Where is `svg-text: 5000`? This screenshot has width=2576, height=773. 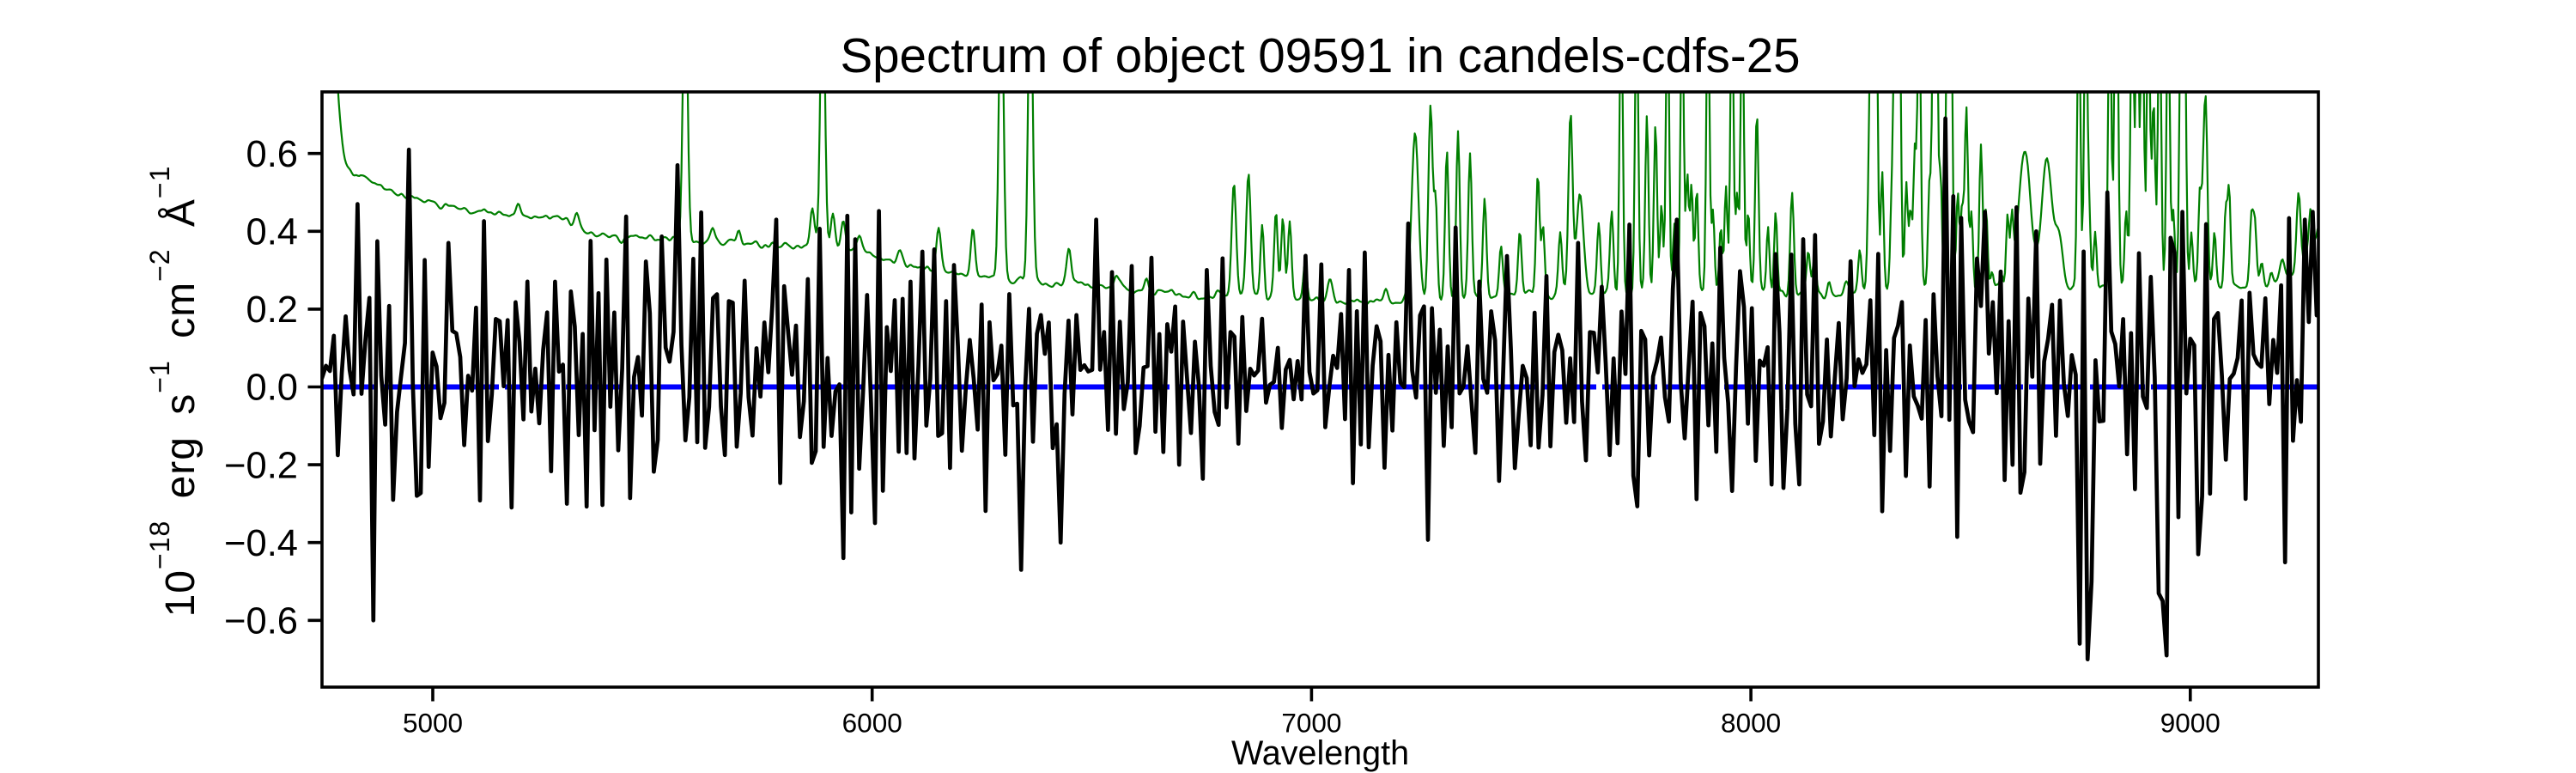 svg-text: 5000 is located at coordinates (433, 723).